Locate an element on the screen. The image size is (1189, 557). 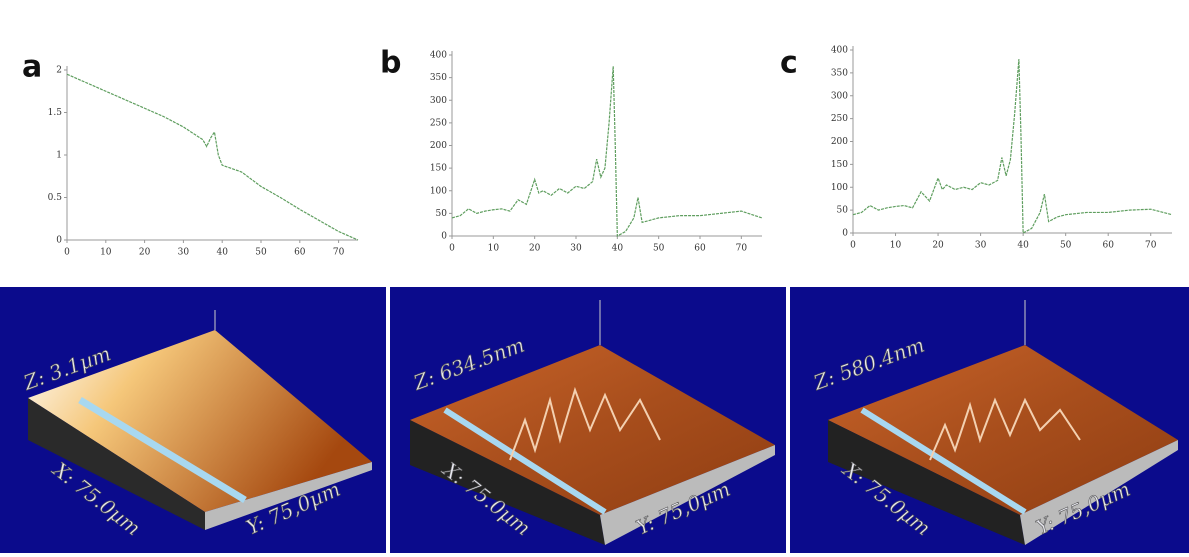
y-tick-label: 2 is located at coordinates (59, 71).